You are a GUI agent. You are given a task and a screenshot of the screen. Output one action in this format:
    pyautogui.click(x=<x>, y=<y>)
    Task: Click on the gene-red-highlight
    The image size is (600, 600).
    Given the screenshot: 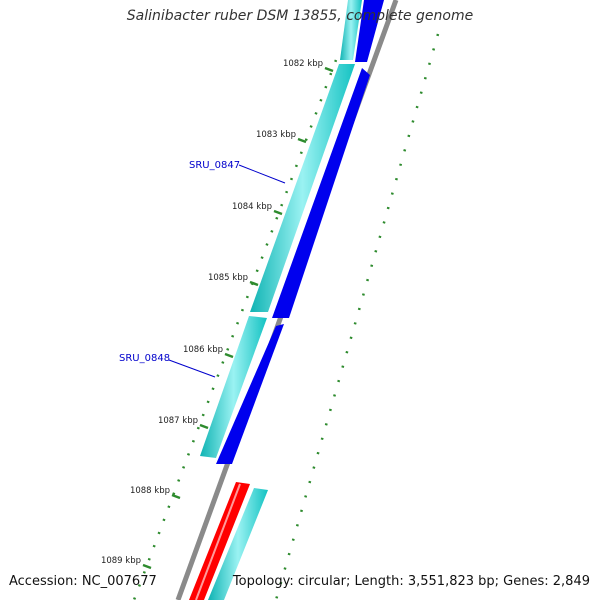 What is the action you would take?
    pyautogui.click(x=218, y=541)
    